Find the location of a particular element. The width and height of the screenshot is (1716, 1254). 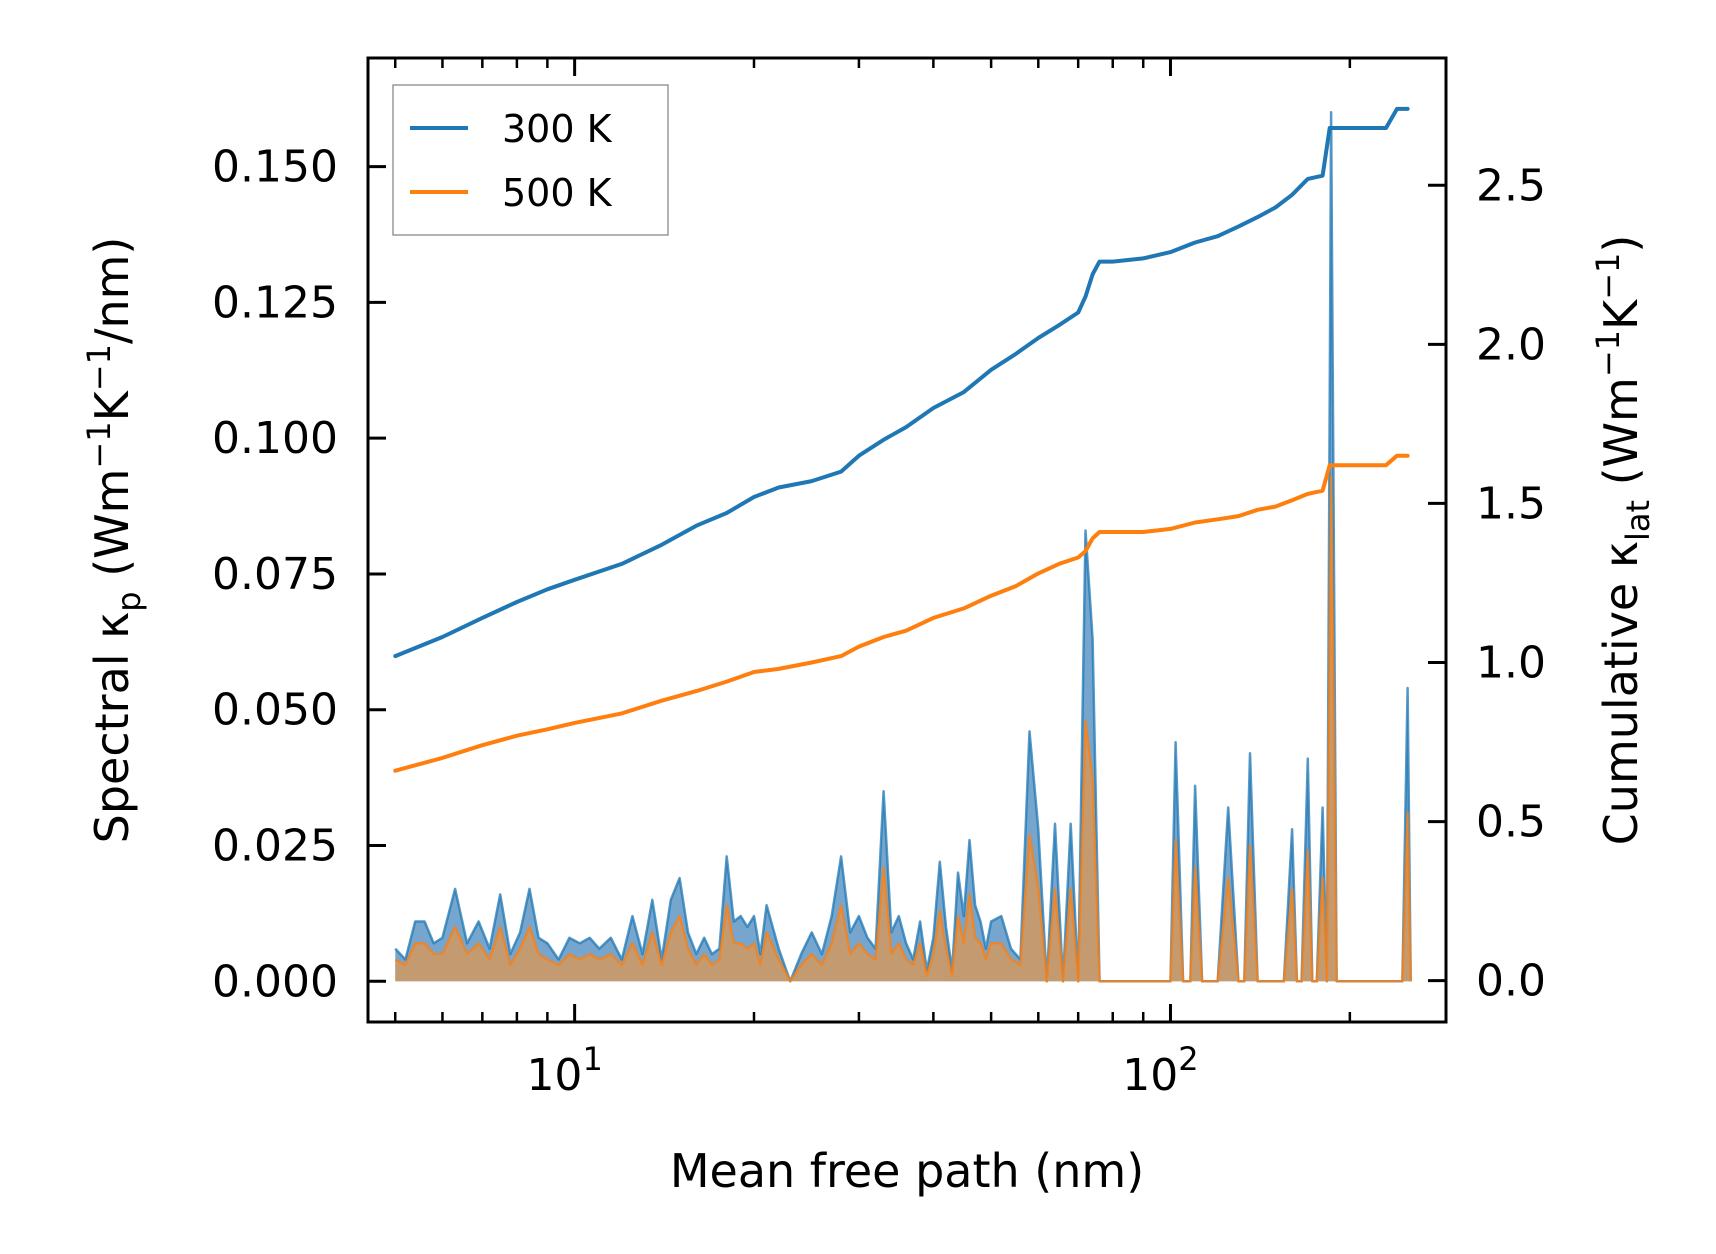

x-tick-label-exponent: 2 is located at coordinates (1188, 1059).